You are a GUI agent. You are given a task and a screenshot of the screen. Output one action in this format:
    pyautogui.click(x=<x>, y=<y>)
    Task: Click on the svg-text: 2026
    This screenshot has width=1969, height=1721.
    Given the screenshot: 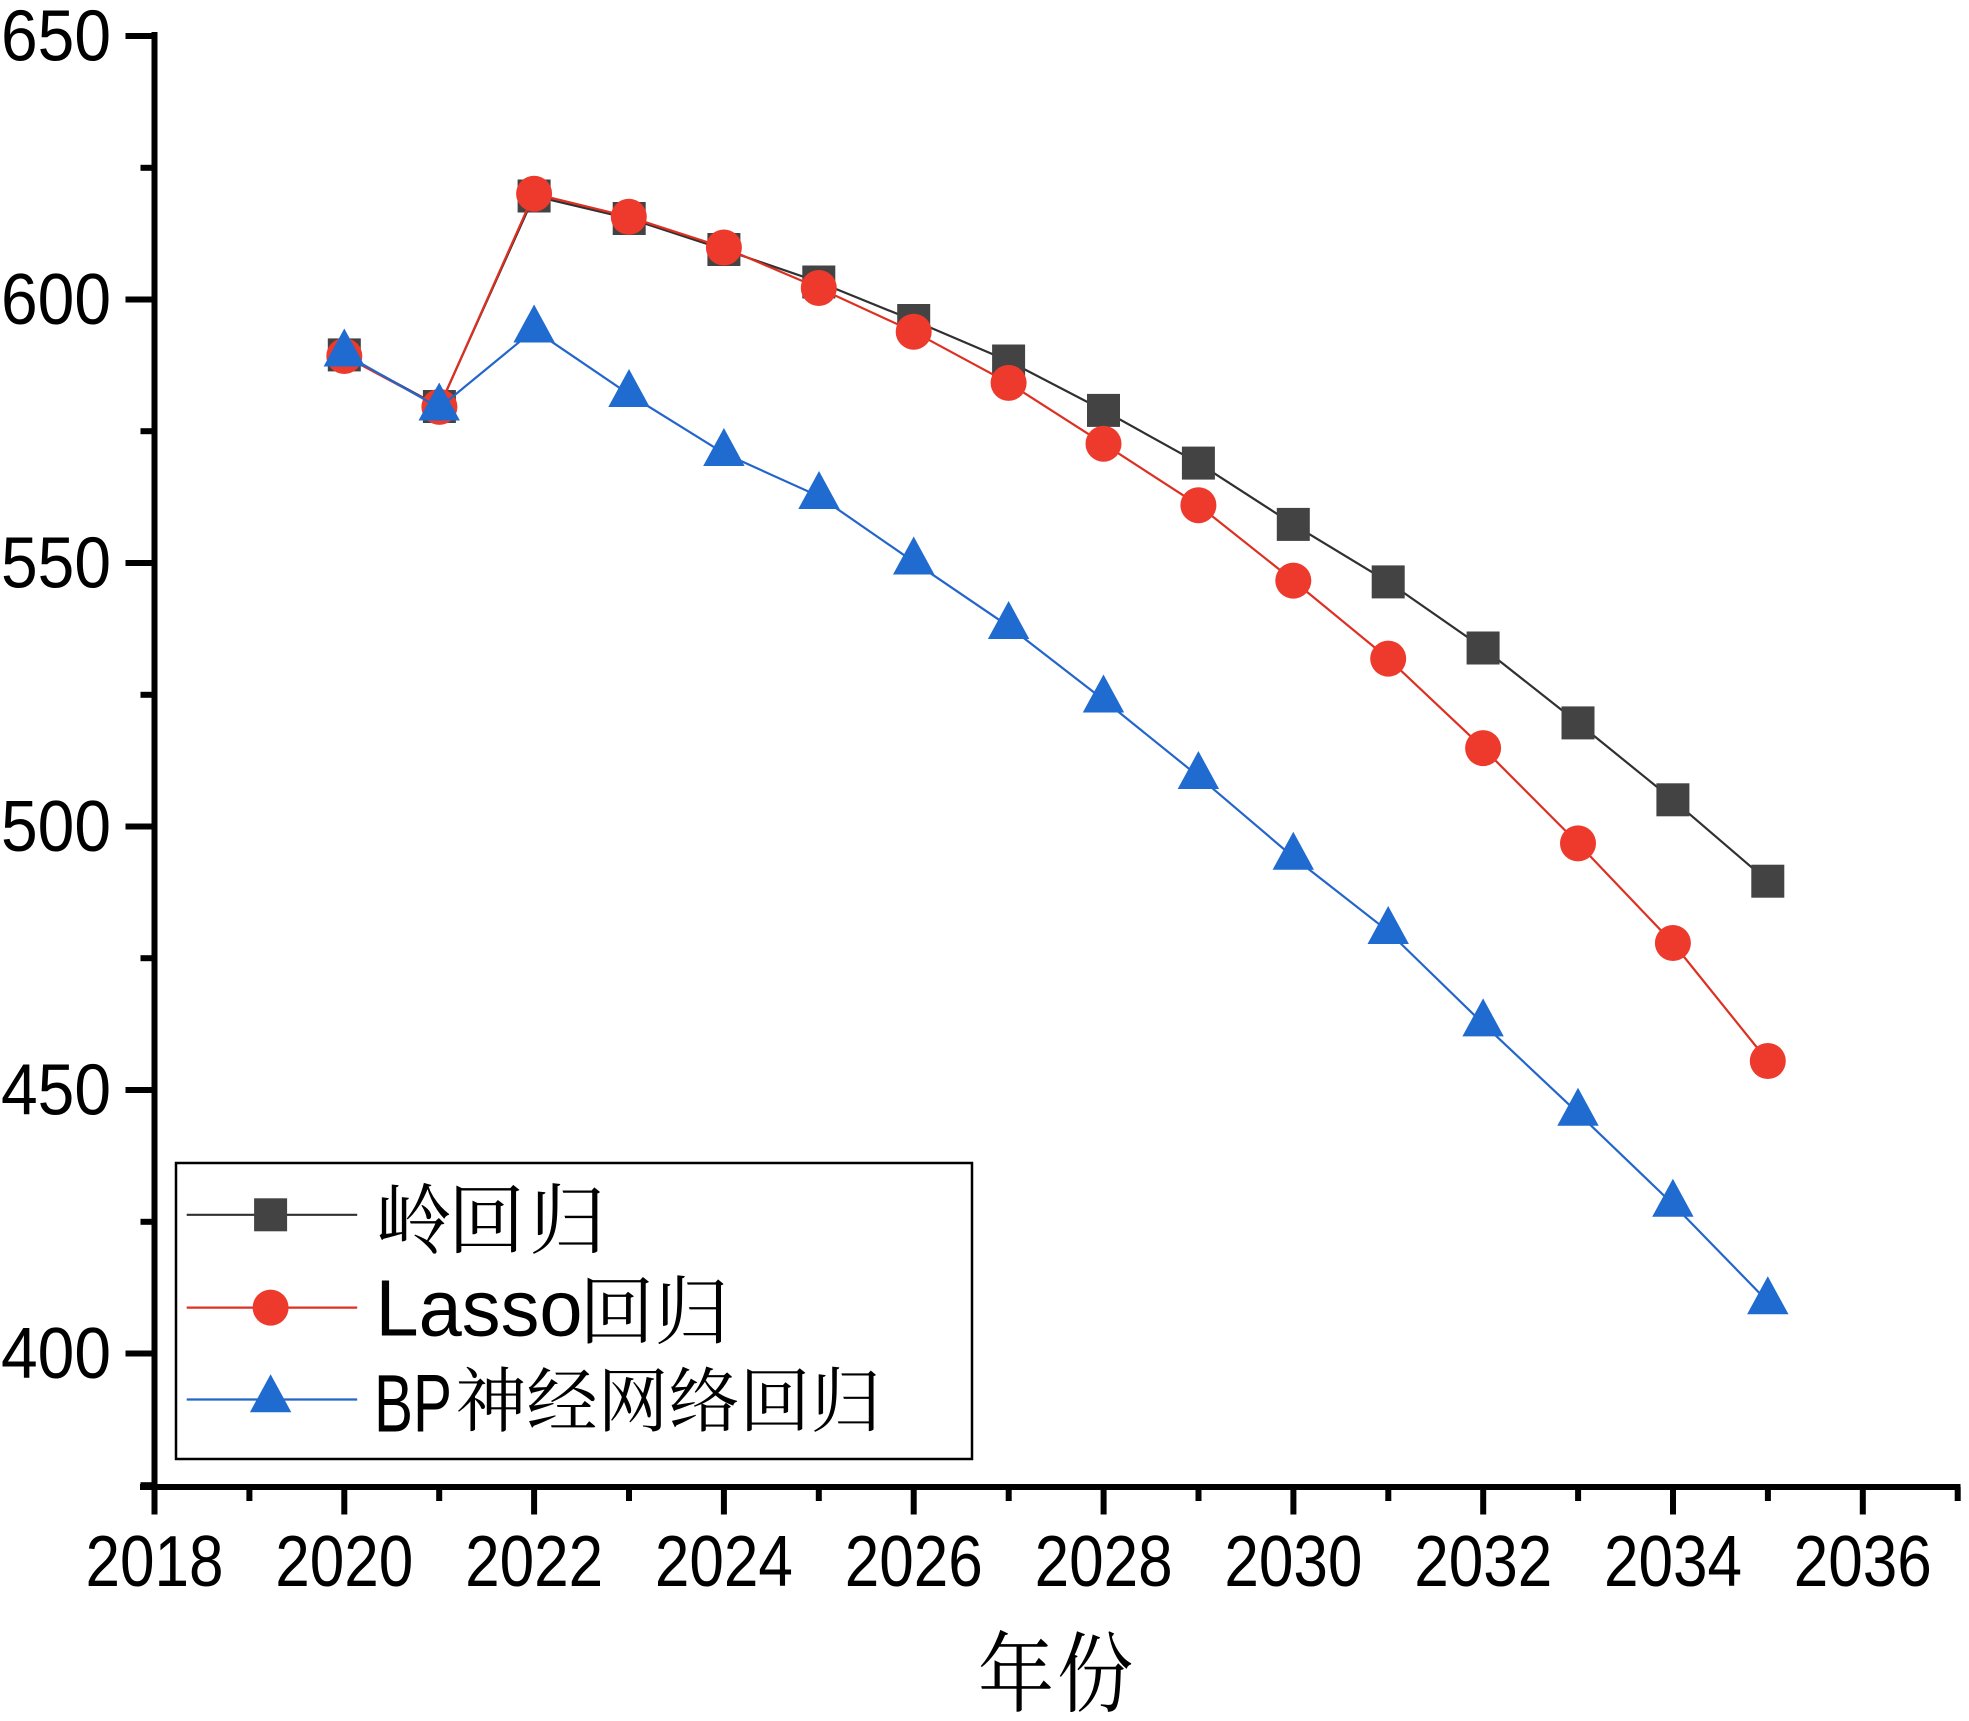 What is the action you would take?
    pyautogui.click(x=914, y=1562)
    